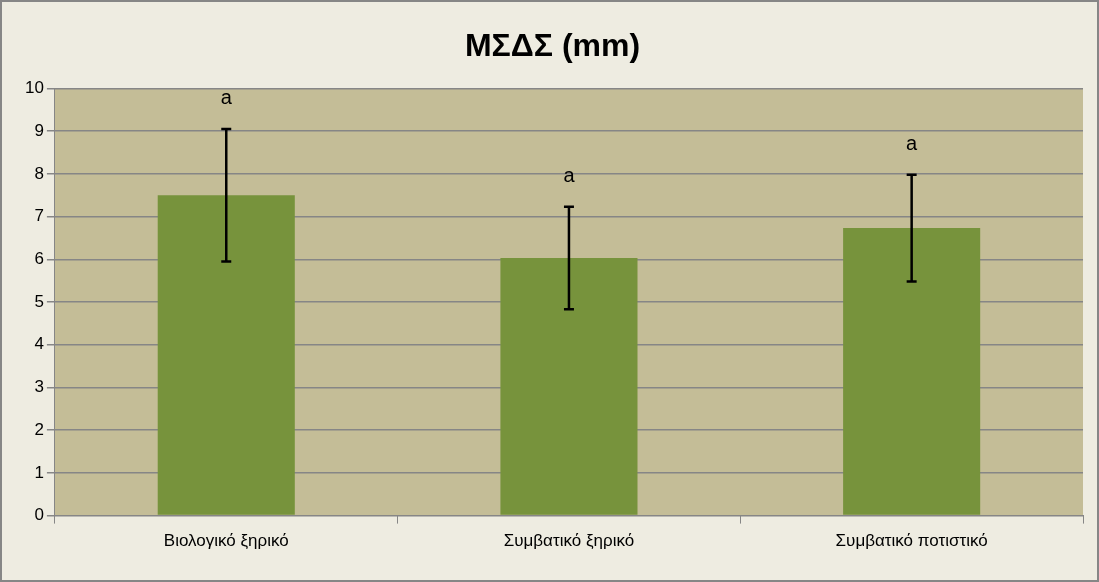 The image size is (1099, 582). I want to click on y-tick-label: 8, so click(39, 173).